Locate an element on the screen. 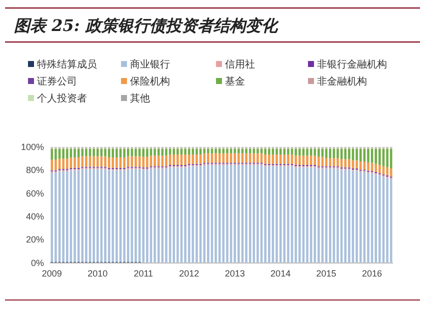 The width and height of the screenshot is (436, 334). legend-label: 信用社 is located at coordinates (240, 64).